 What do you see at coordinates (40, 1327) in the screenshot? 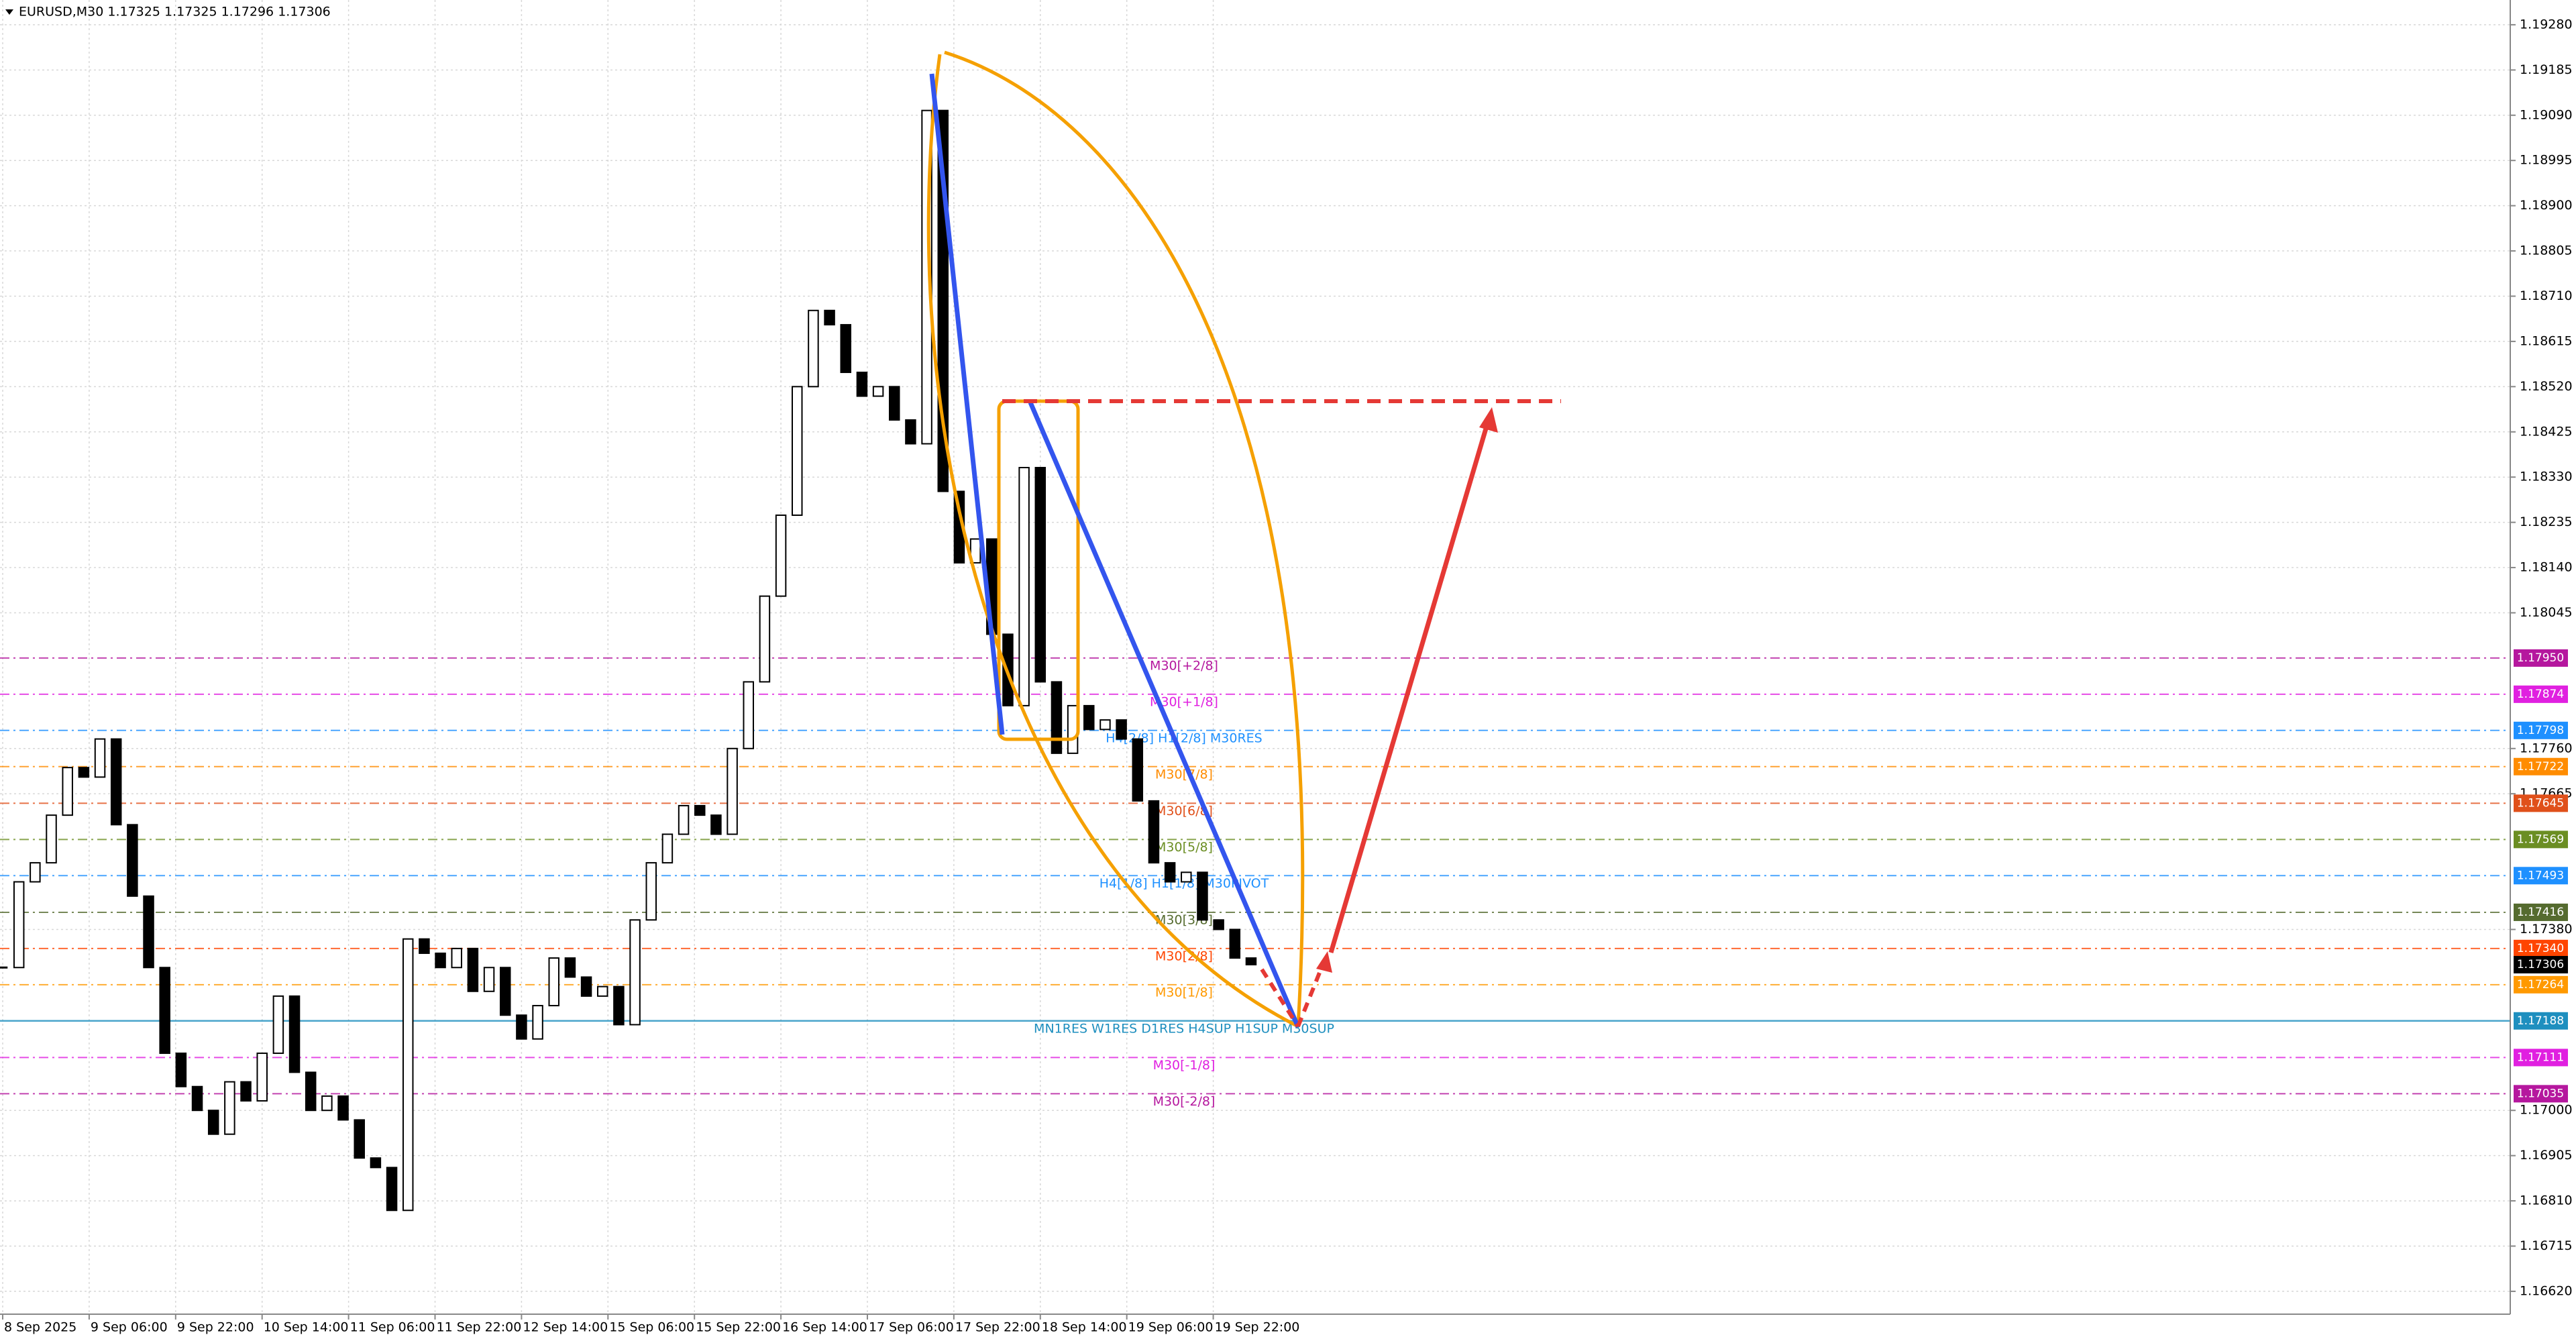
I see `x-tick-label: 8 Sep 2025` at bounding box center [40, 1327].